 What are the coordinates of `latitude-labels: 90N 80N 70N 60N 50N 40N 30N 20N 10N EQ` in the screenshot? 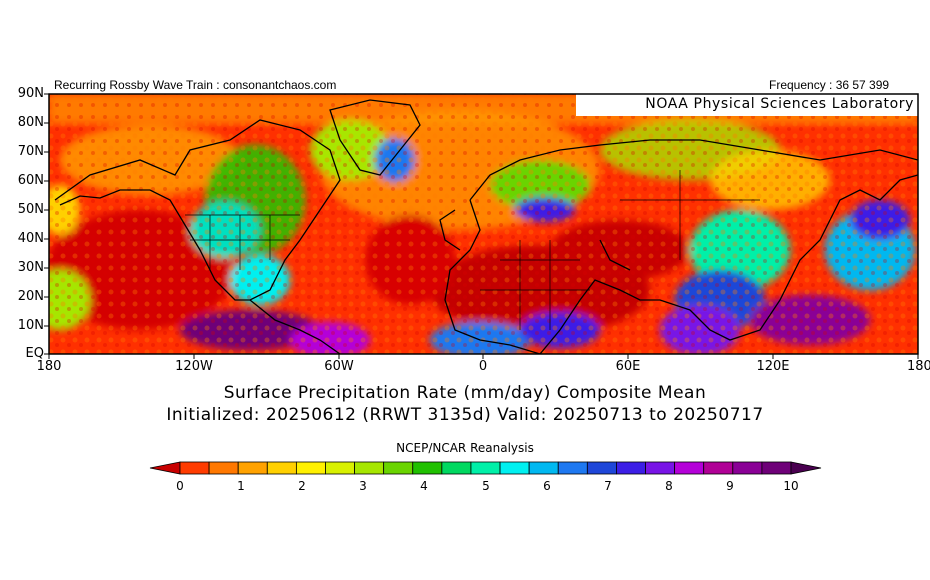 It's located at (22, 290).